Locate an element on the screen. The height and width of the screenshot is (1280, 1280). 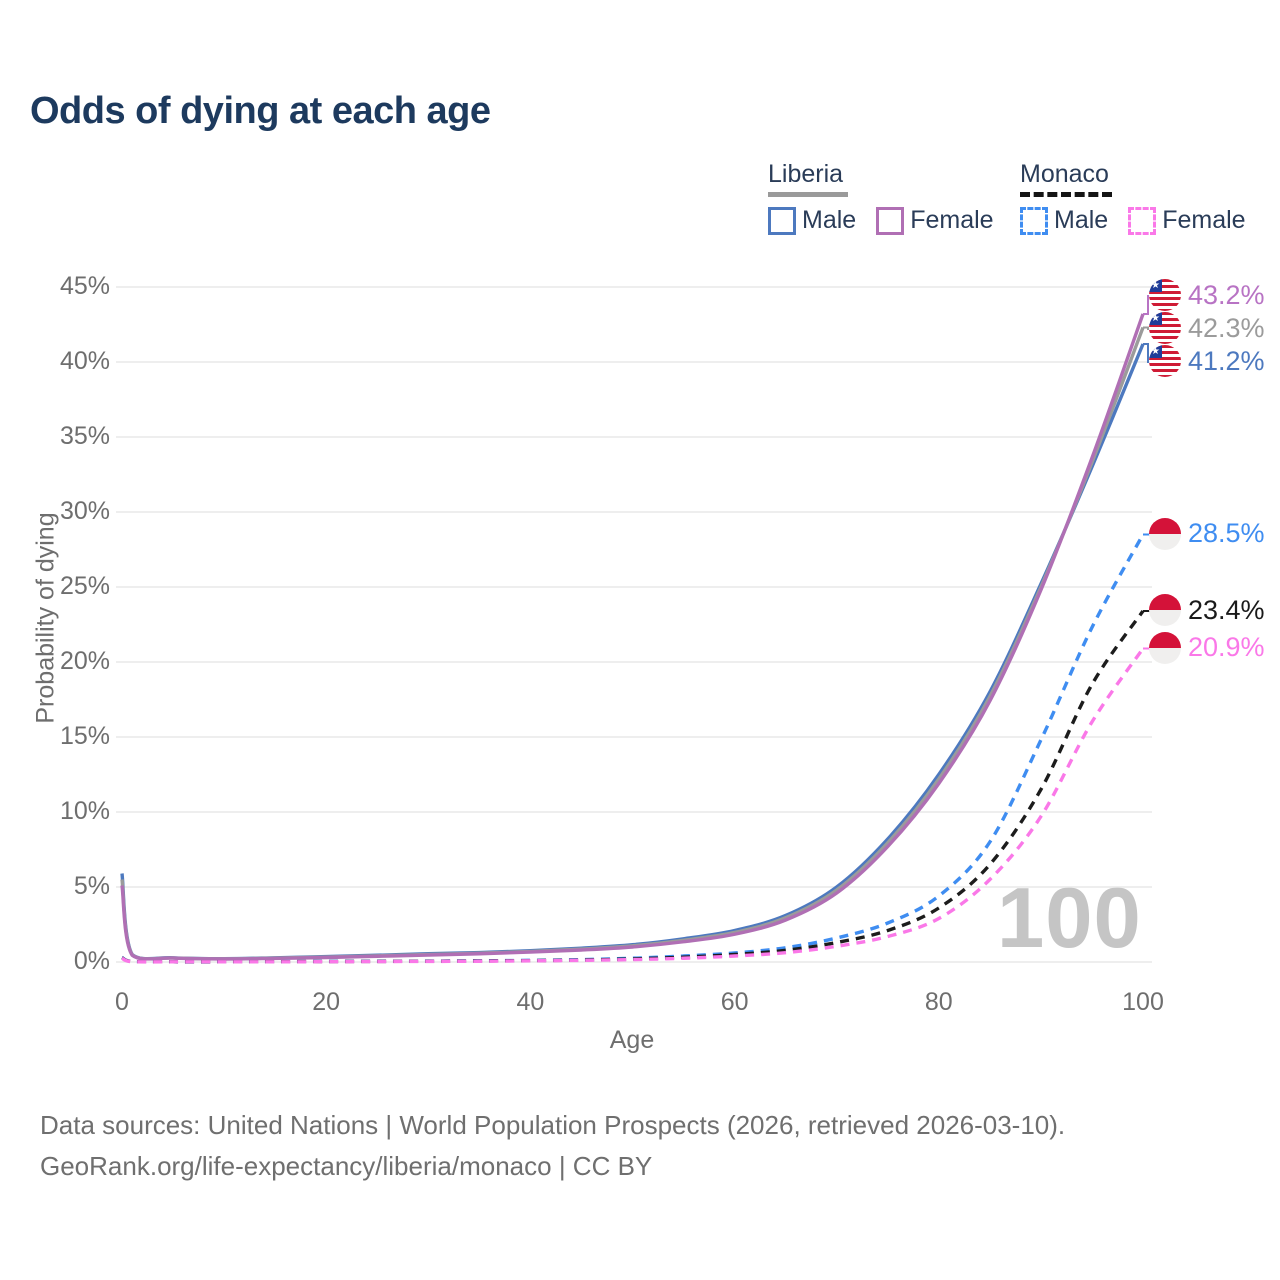
end-label-liberia-female: 43.2% is located at coordinates (1207, 295).